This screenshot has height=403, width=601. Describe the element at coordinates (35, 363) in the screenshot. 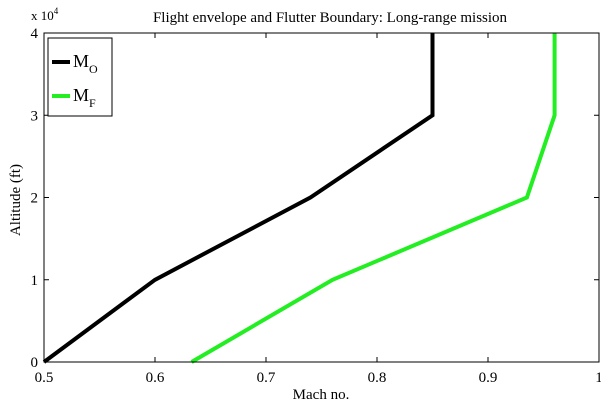

I see `y-tick-label: 0` at that location.